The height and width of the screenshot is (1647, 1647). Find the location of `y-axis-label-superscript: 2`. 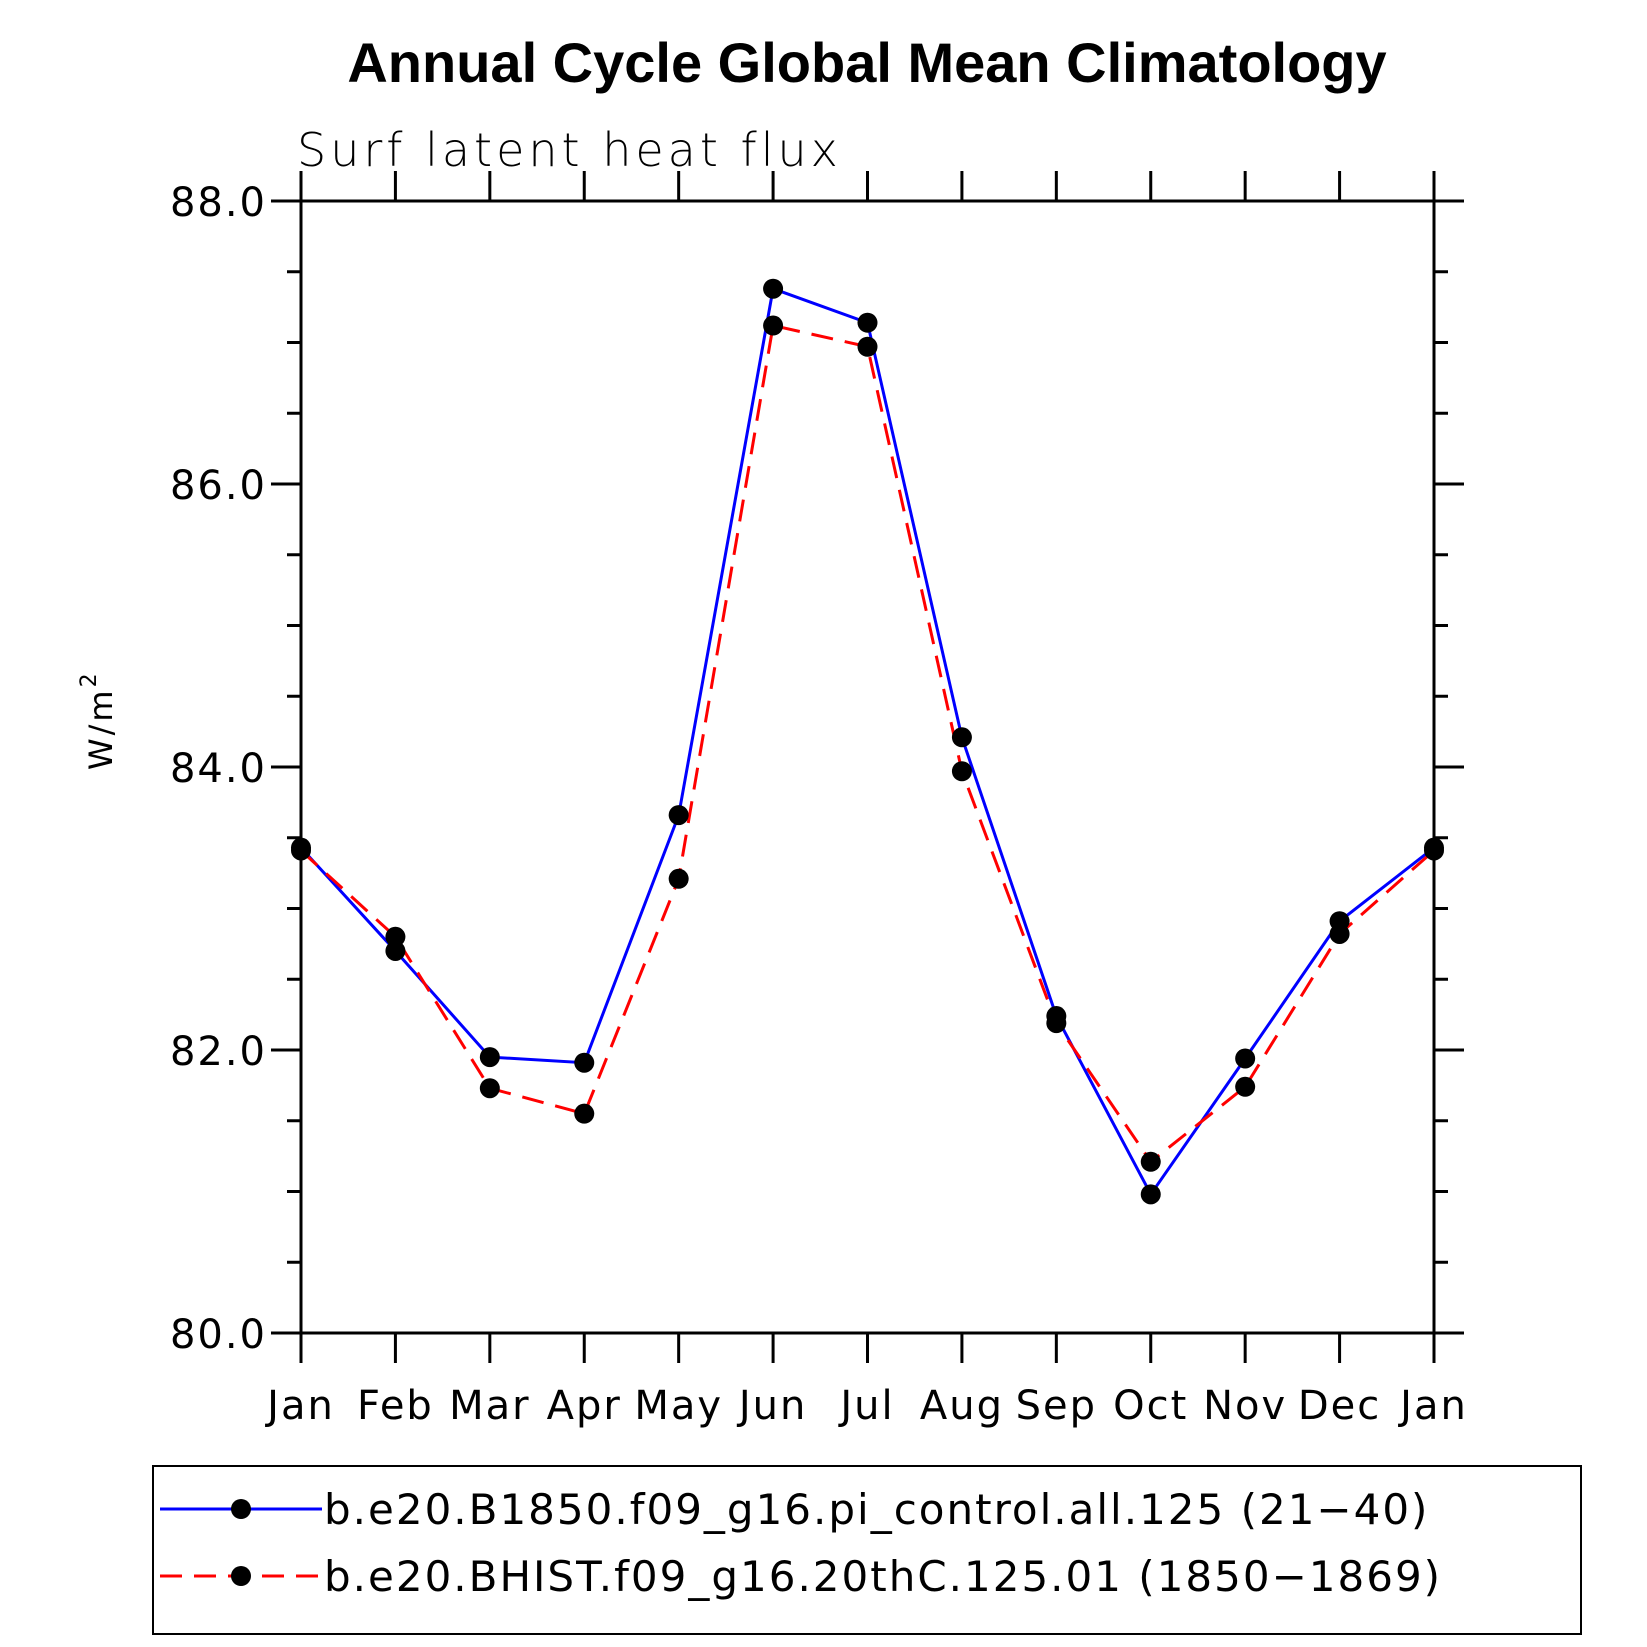

y-axis-label-superscript: 2 is located at coordinates (89, 678).